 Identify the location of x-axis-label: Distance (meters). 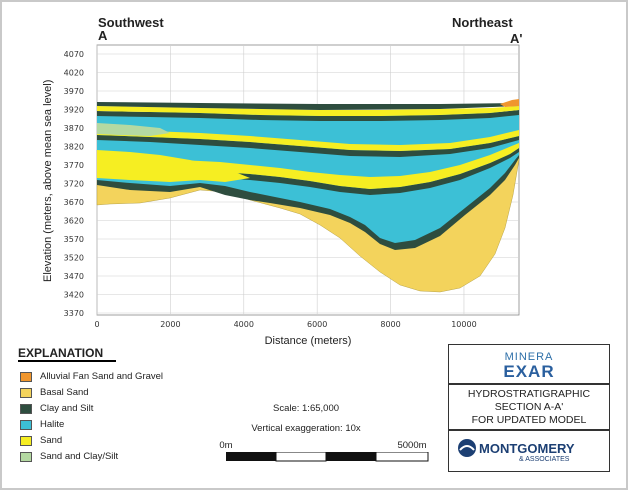
(308, 341).